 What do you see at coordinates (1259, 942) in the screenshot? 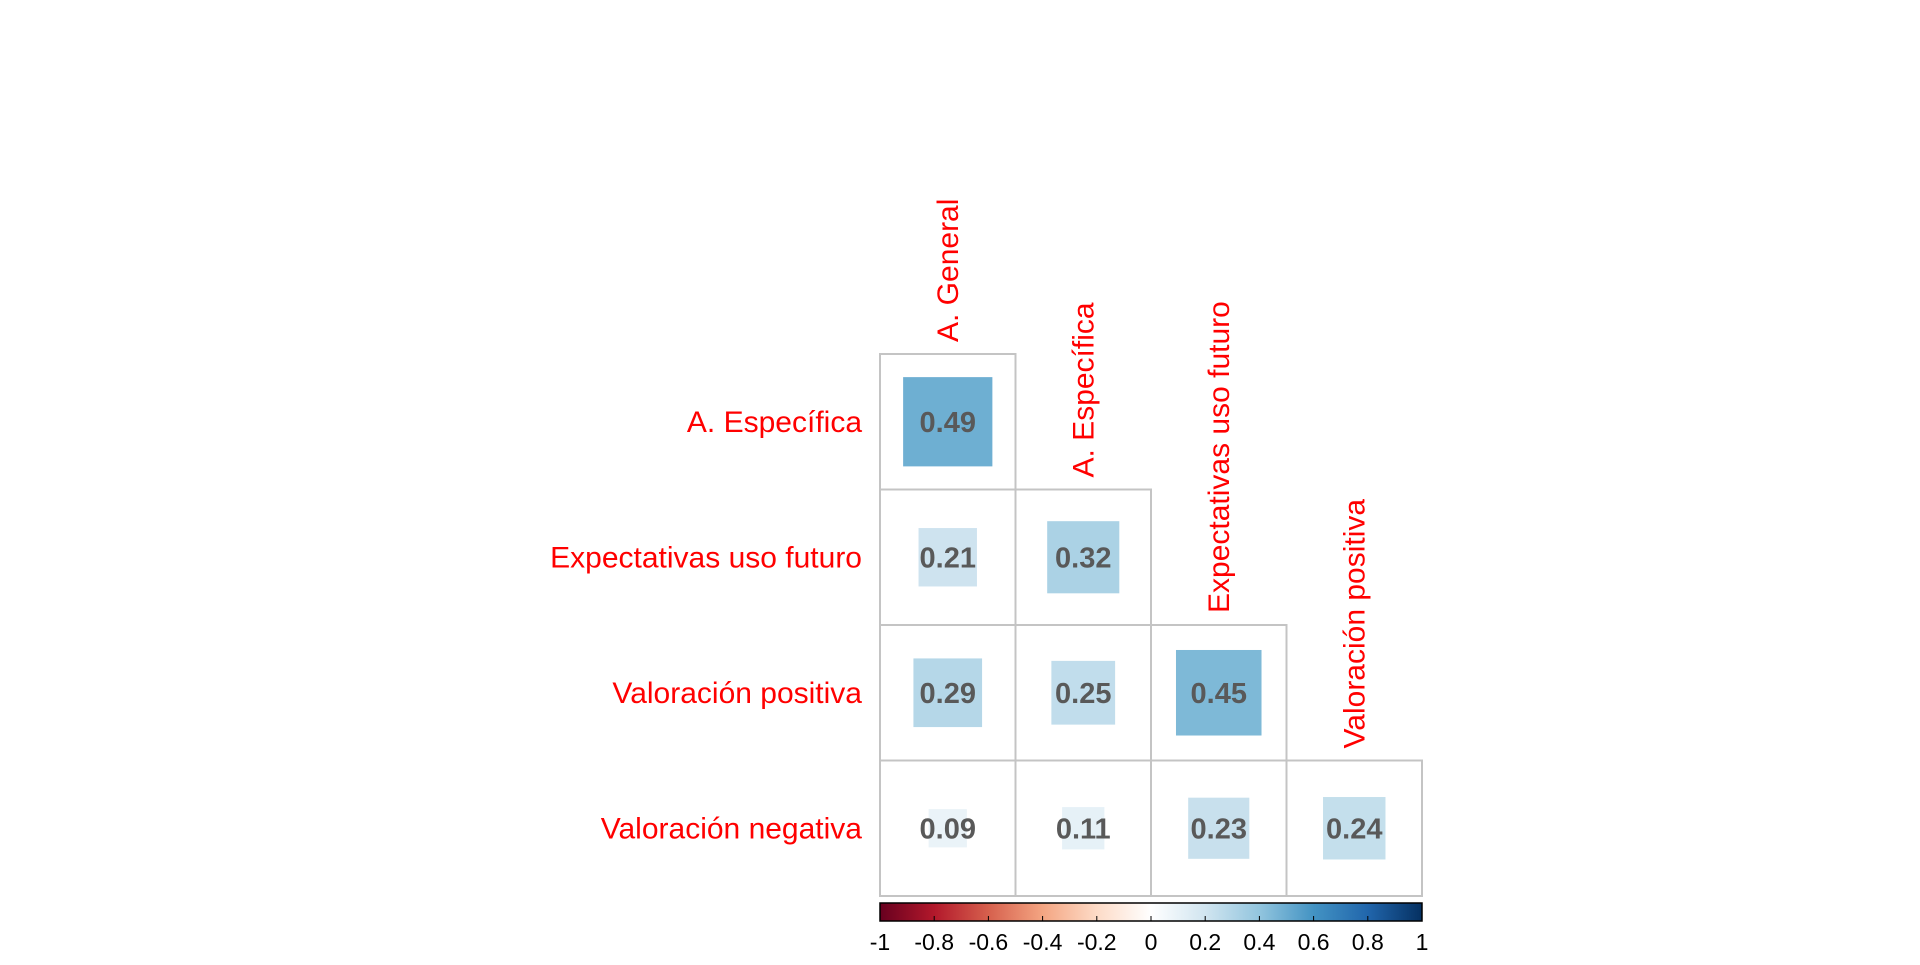
I see `colorbar-tick-label: 0.4` at bounding box center [1259, 942].